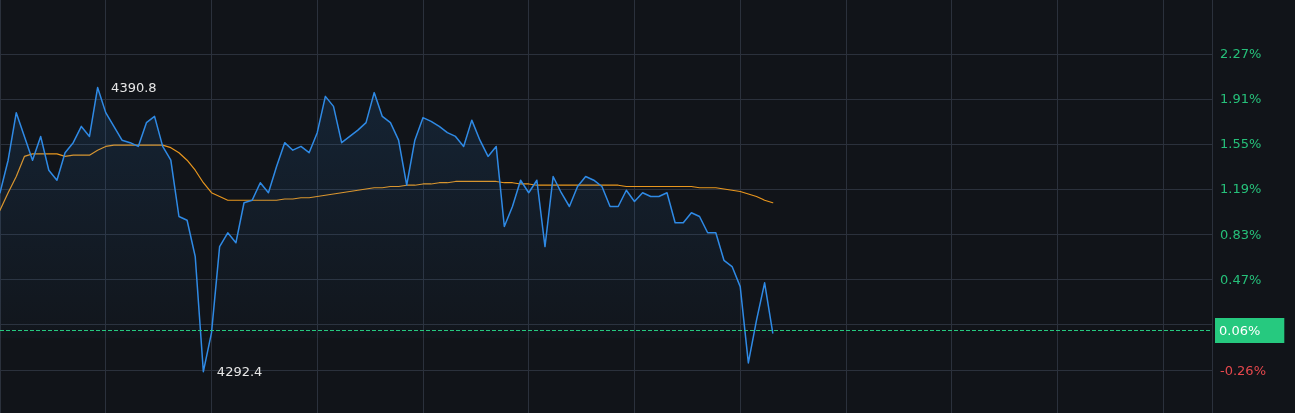  What do you see at coordinates (1241, 99) in the screenshot?
I see `y-tick-label: 1.91%` at bounding box center [1241, 99].